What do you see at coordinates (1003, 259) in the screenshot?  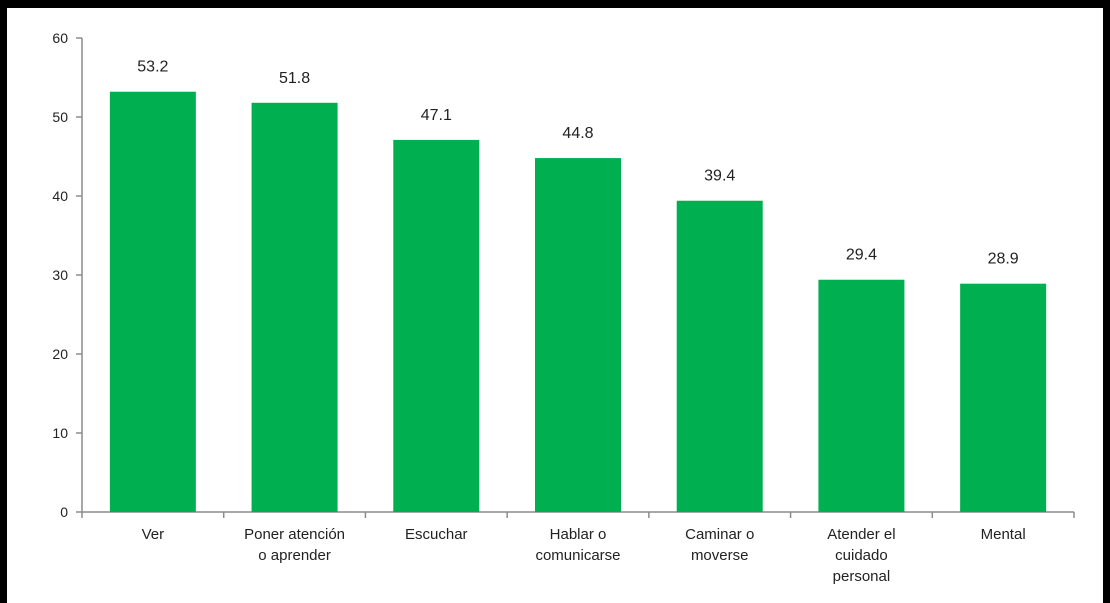 I see `data-label: 28.9` at bounding box center [1003, 259].